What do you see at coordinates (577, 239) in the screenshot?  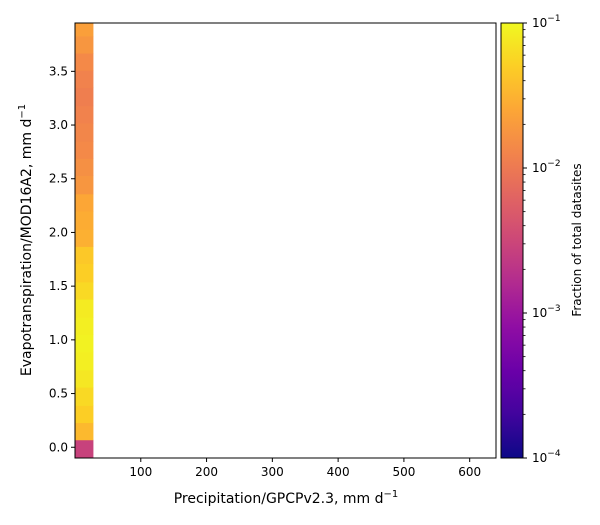 I see `colorbar-label: Fraction of total datasites` at bounding box center [577, 239].